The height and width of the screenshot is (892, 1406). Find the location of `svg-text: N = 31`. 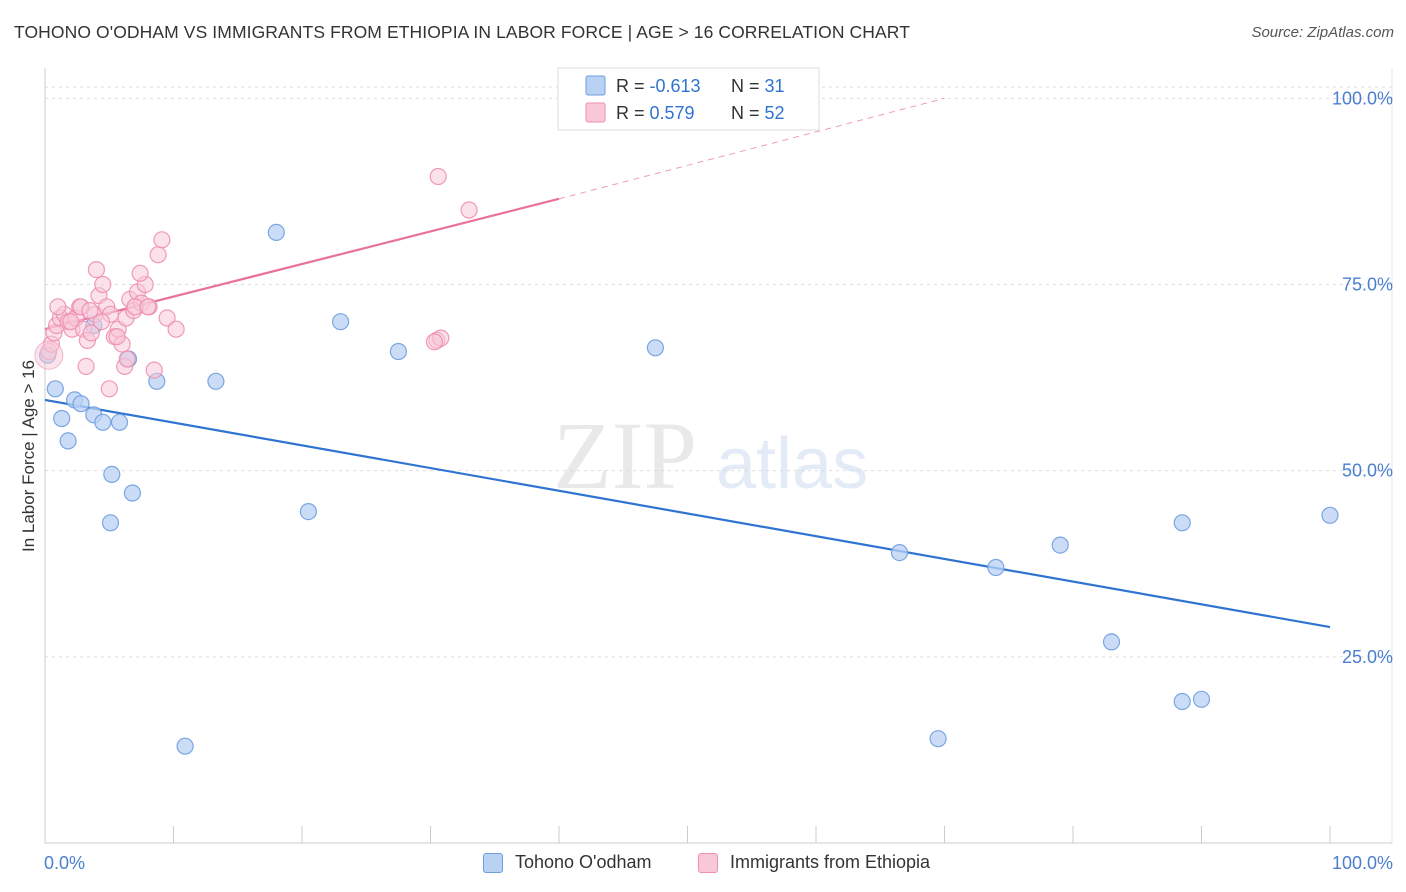

svg-text: N = 31 is located at coordinates (758, 86).